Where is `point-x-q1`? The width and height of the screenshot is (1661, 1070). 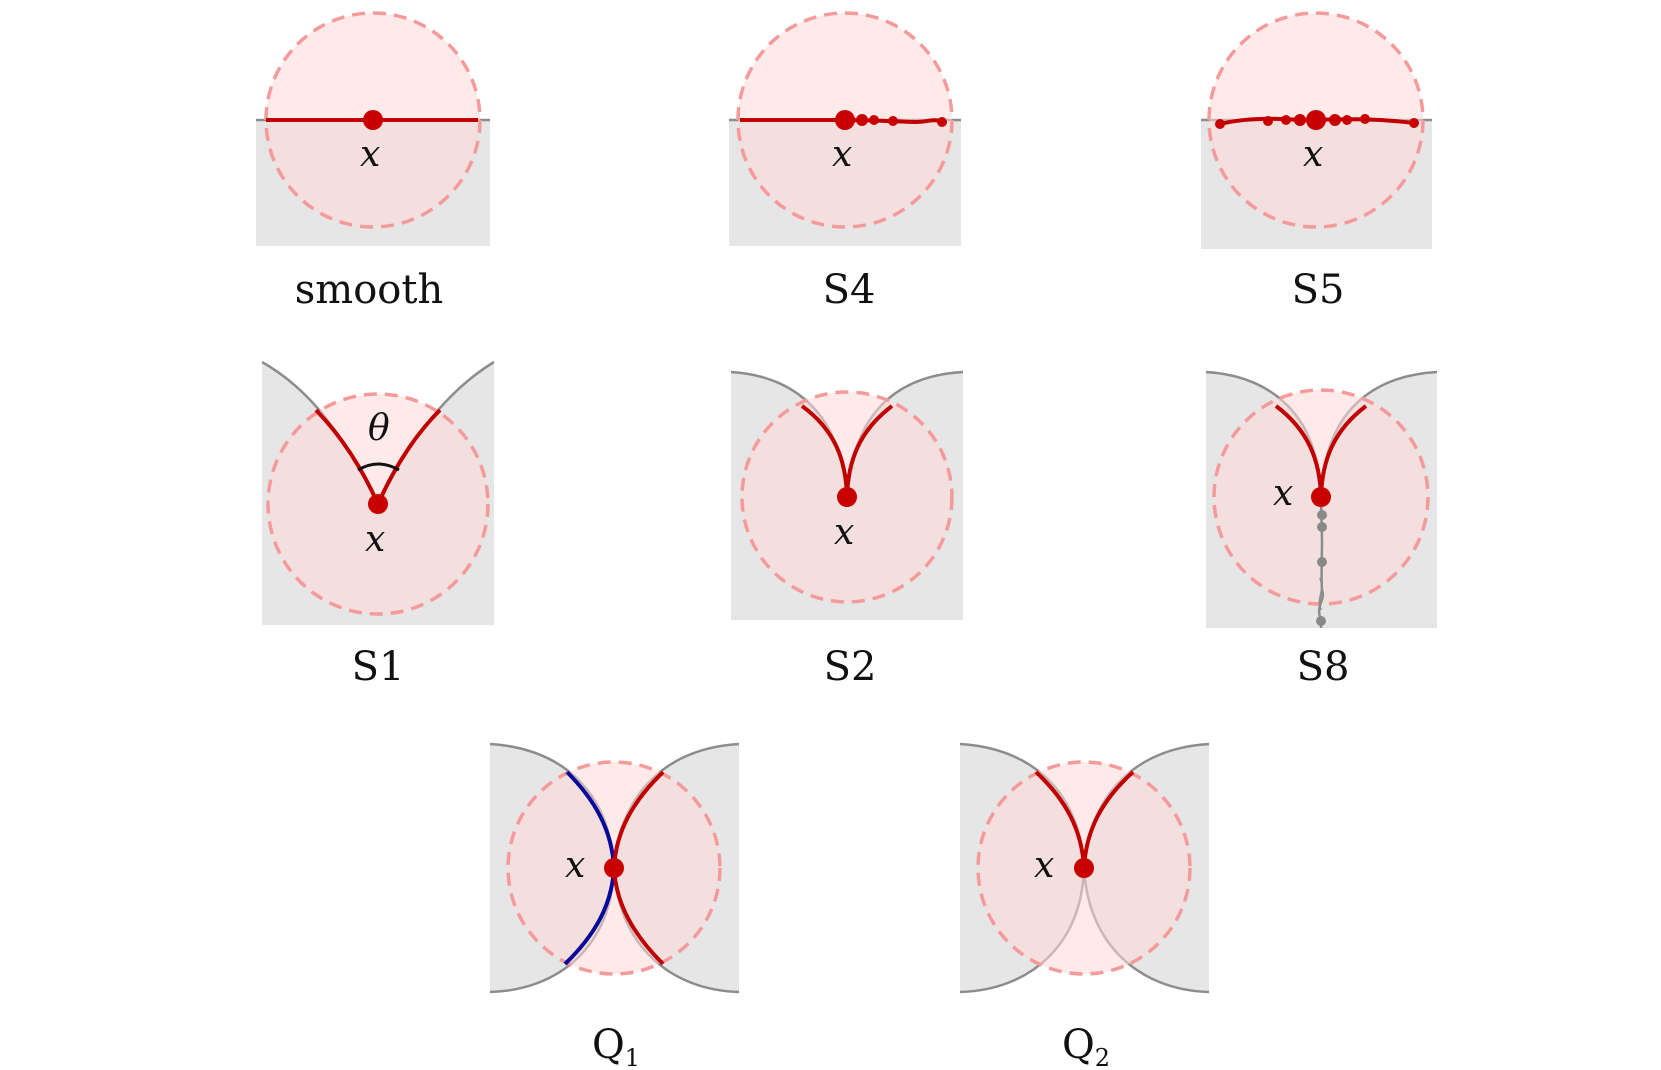 point-x-q1 is located at coordinates (614, 868).